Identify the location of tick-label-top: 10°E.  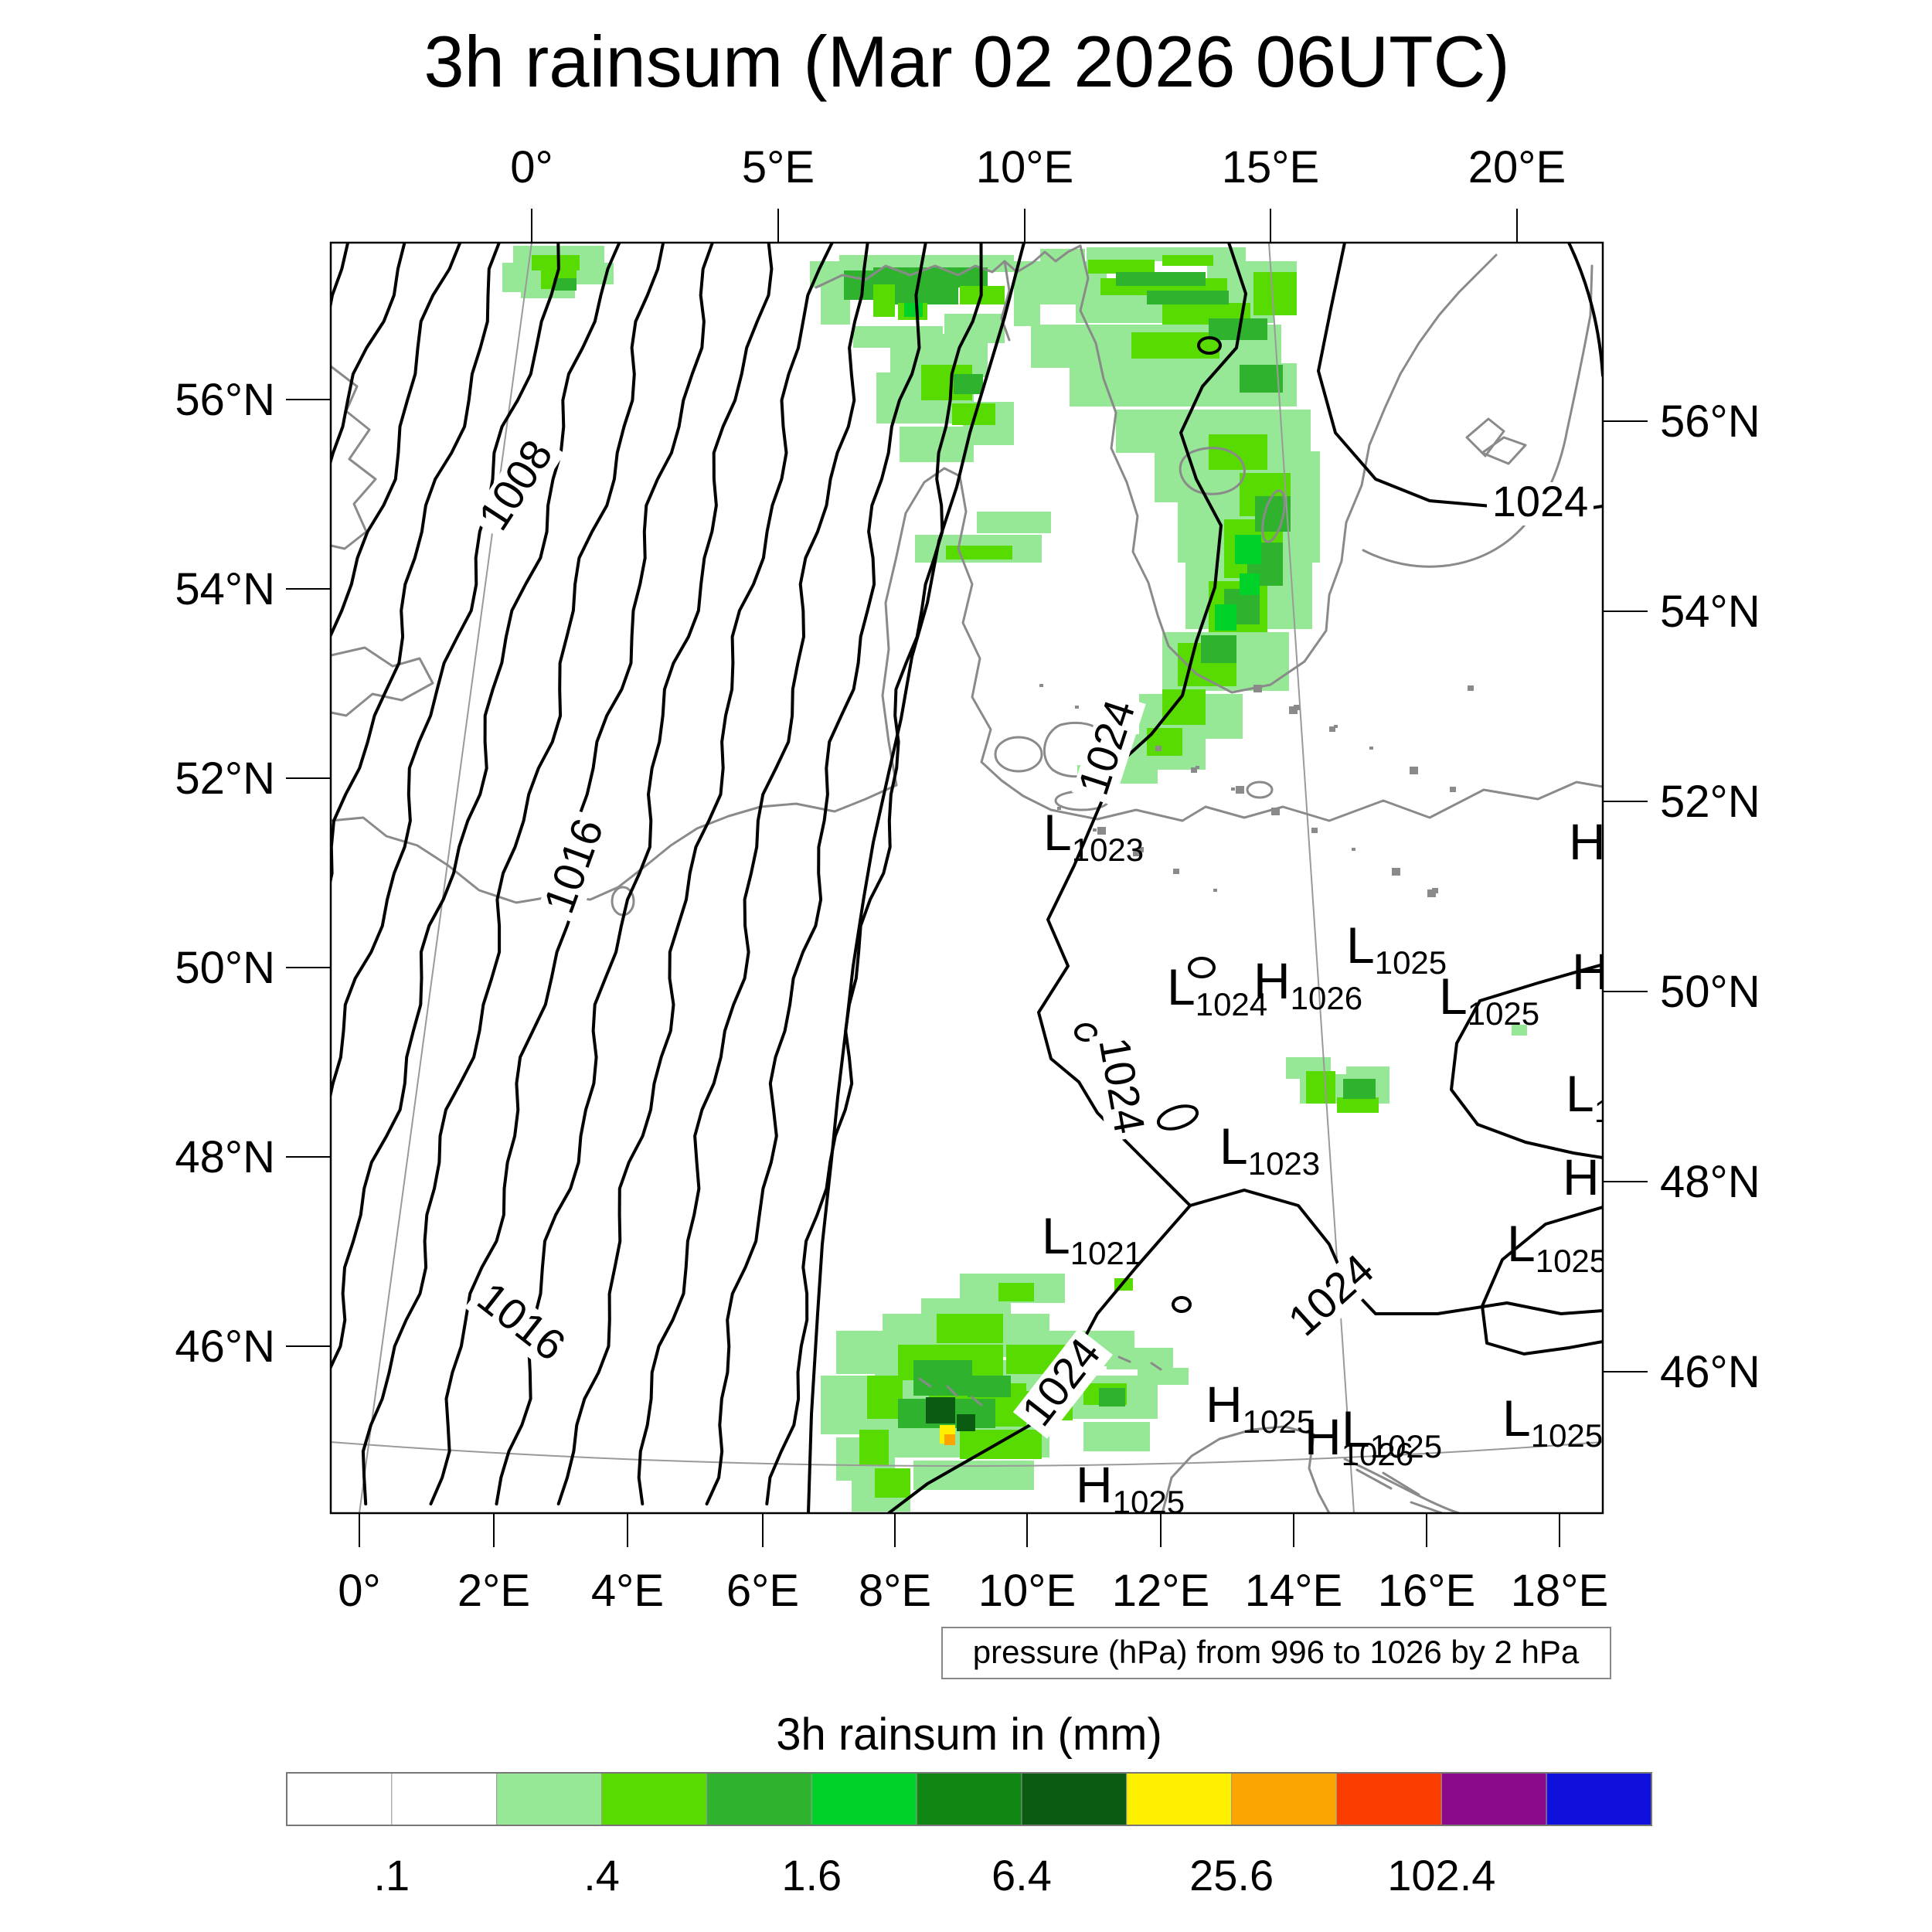
(1024, 167).